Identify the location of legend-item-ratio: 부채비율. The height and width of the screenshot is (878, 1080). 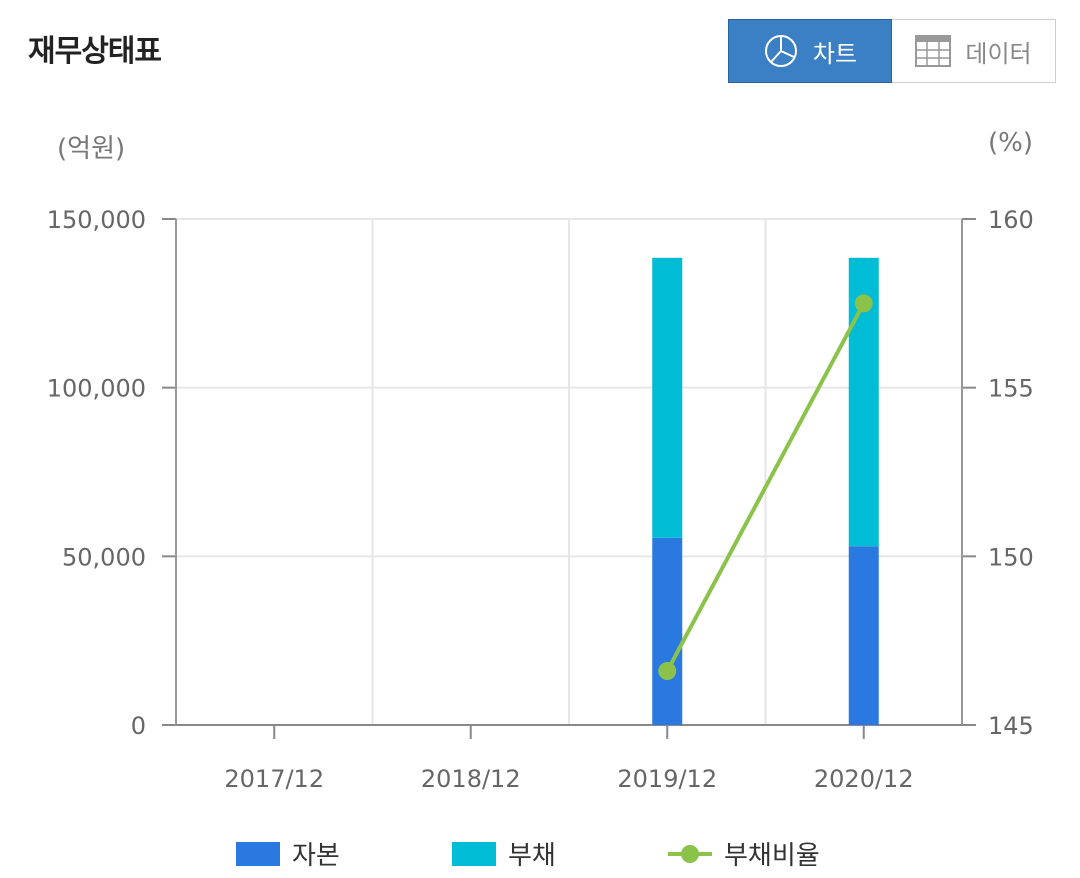
(744, 853).